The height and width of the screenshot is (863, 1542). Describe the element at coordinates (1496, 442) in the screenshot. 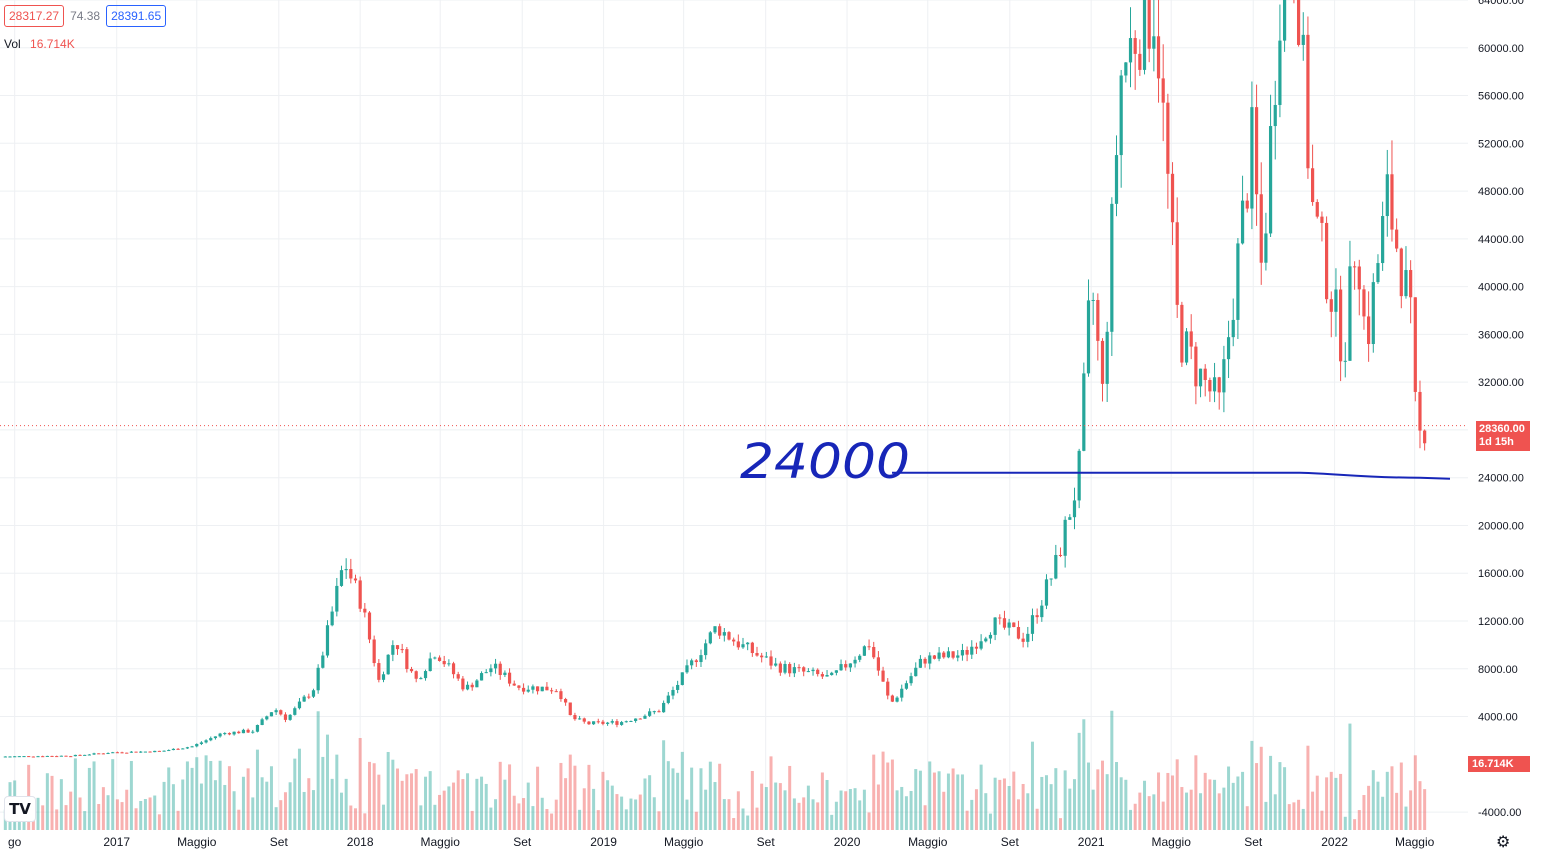

I see `bar-countdown: 1d 15h` at that location.